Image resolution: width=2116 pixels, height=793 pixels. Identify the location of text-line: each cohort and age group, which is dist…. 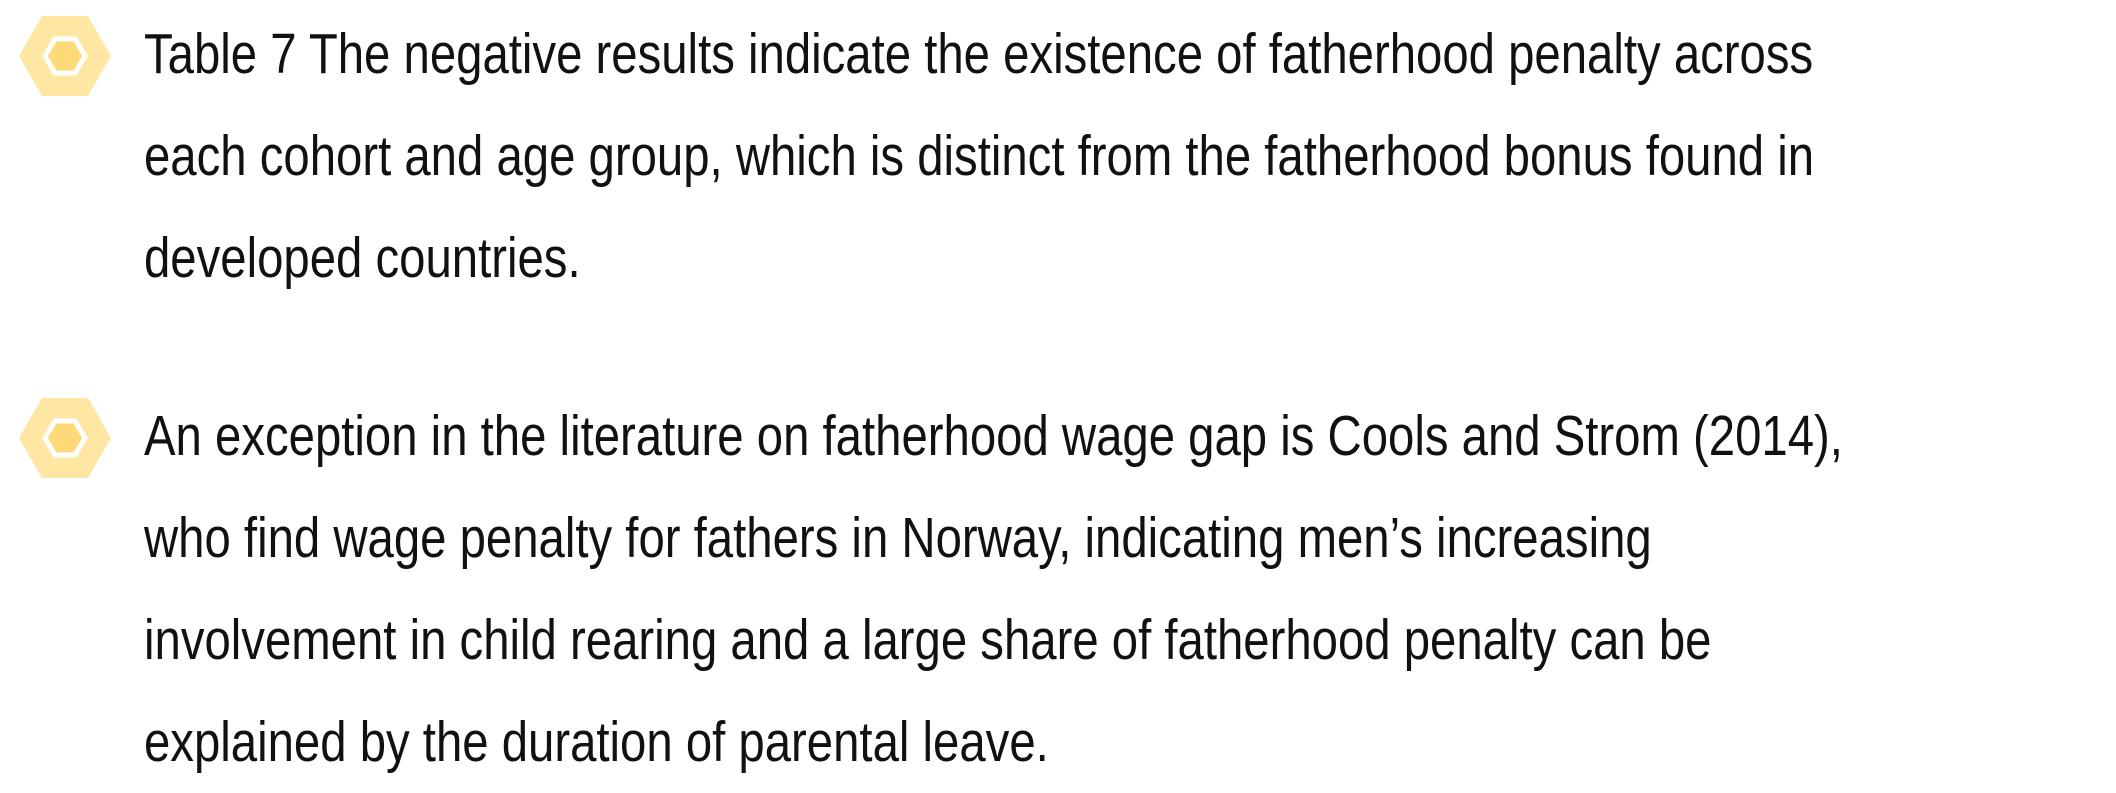
(979, 156).